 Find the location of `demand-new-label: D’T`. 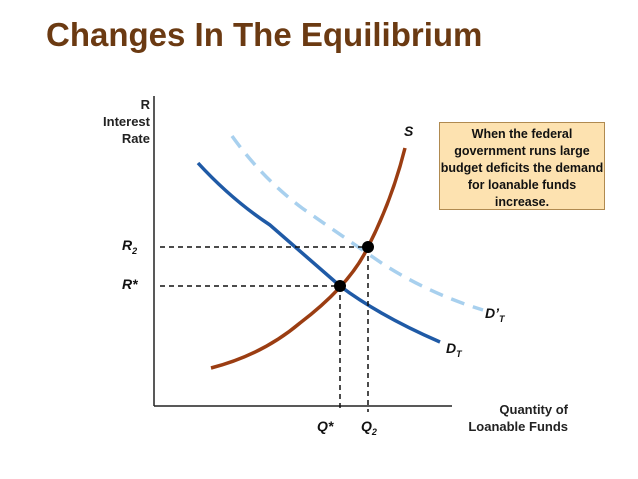

demand-new-label: D’T is located at coordinates (495, 314).